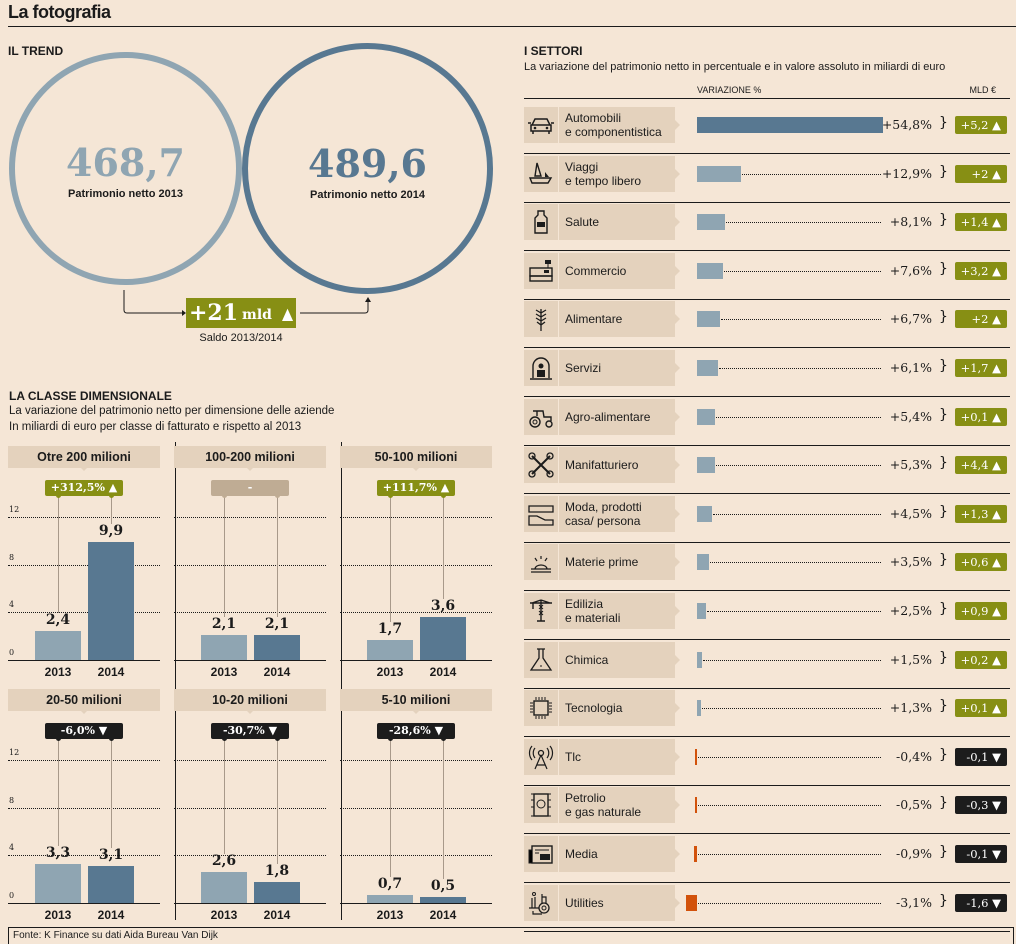 The width and height of the screenshot is (1016, 944). What do you see at coordinates (541, 611) in the screenshot?
I see `crane-icon` at bounding box center [541, 611].